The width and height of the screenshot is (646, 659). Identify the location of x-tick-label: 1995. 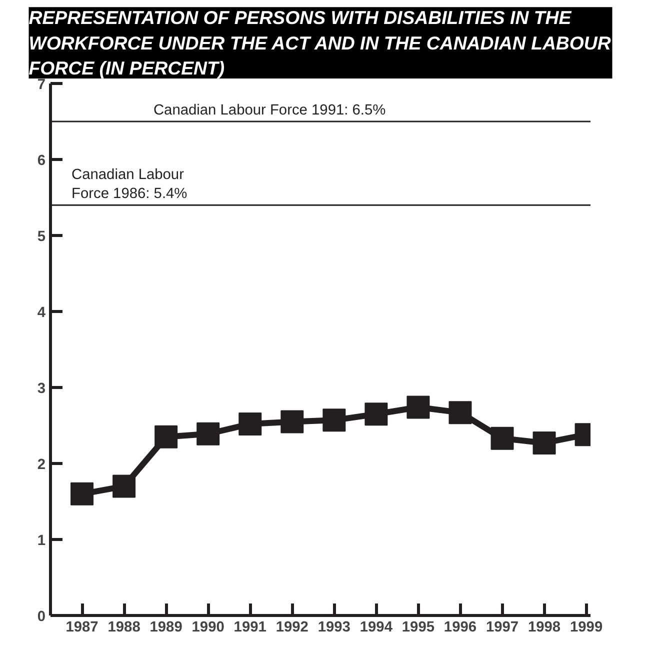
(418, 628).